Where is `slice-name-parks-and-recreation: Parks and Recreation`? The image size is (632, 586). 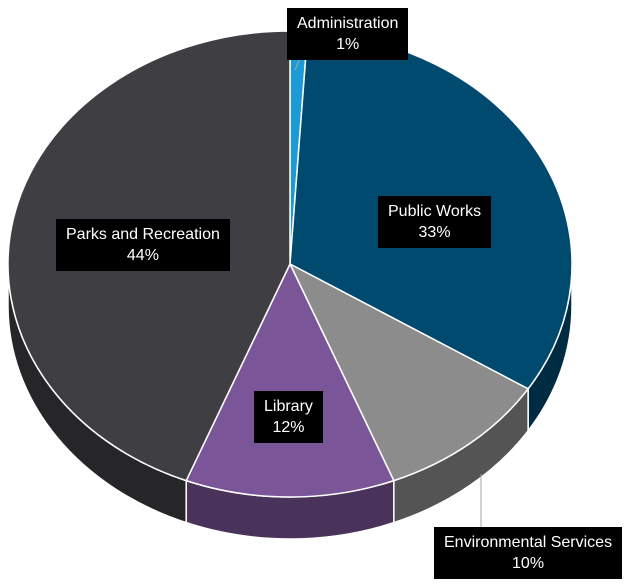
slice-name-parks-and-recreation: Parks and Recreation is located at coordinates (143, 234).